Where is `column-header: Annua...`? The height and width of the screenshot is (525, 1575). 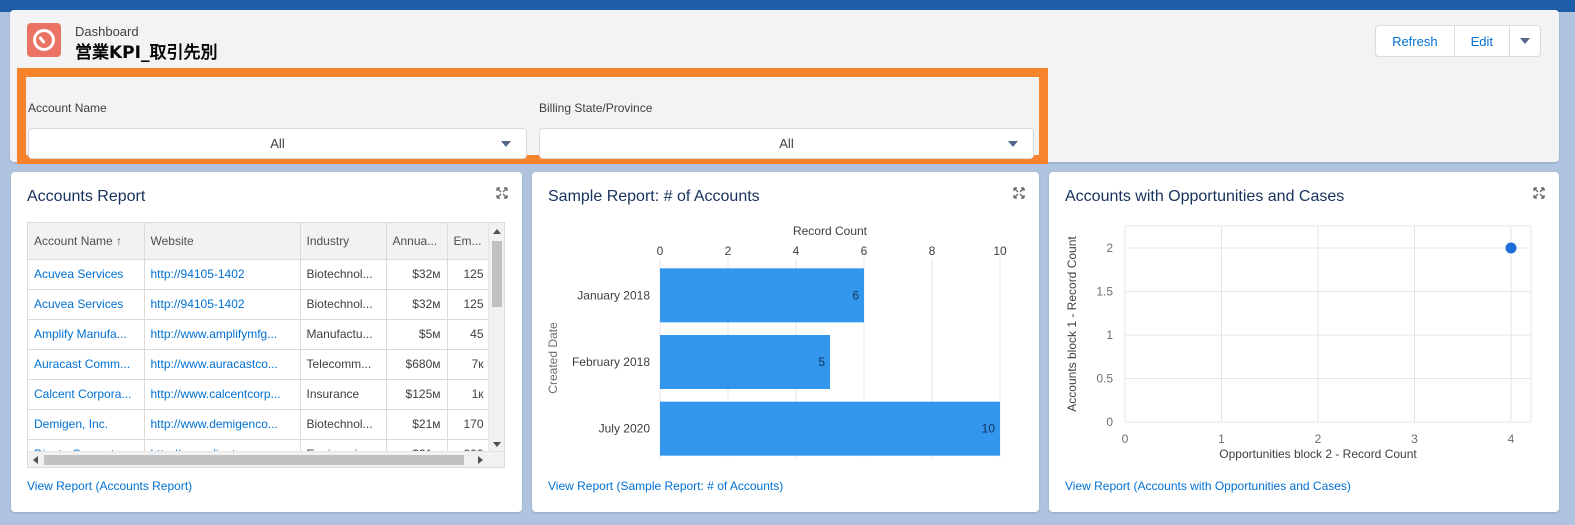
column-header: Annua... is located at coordinates (417, 241).